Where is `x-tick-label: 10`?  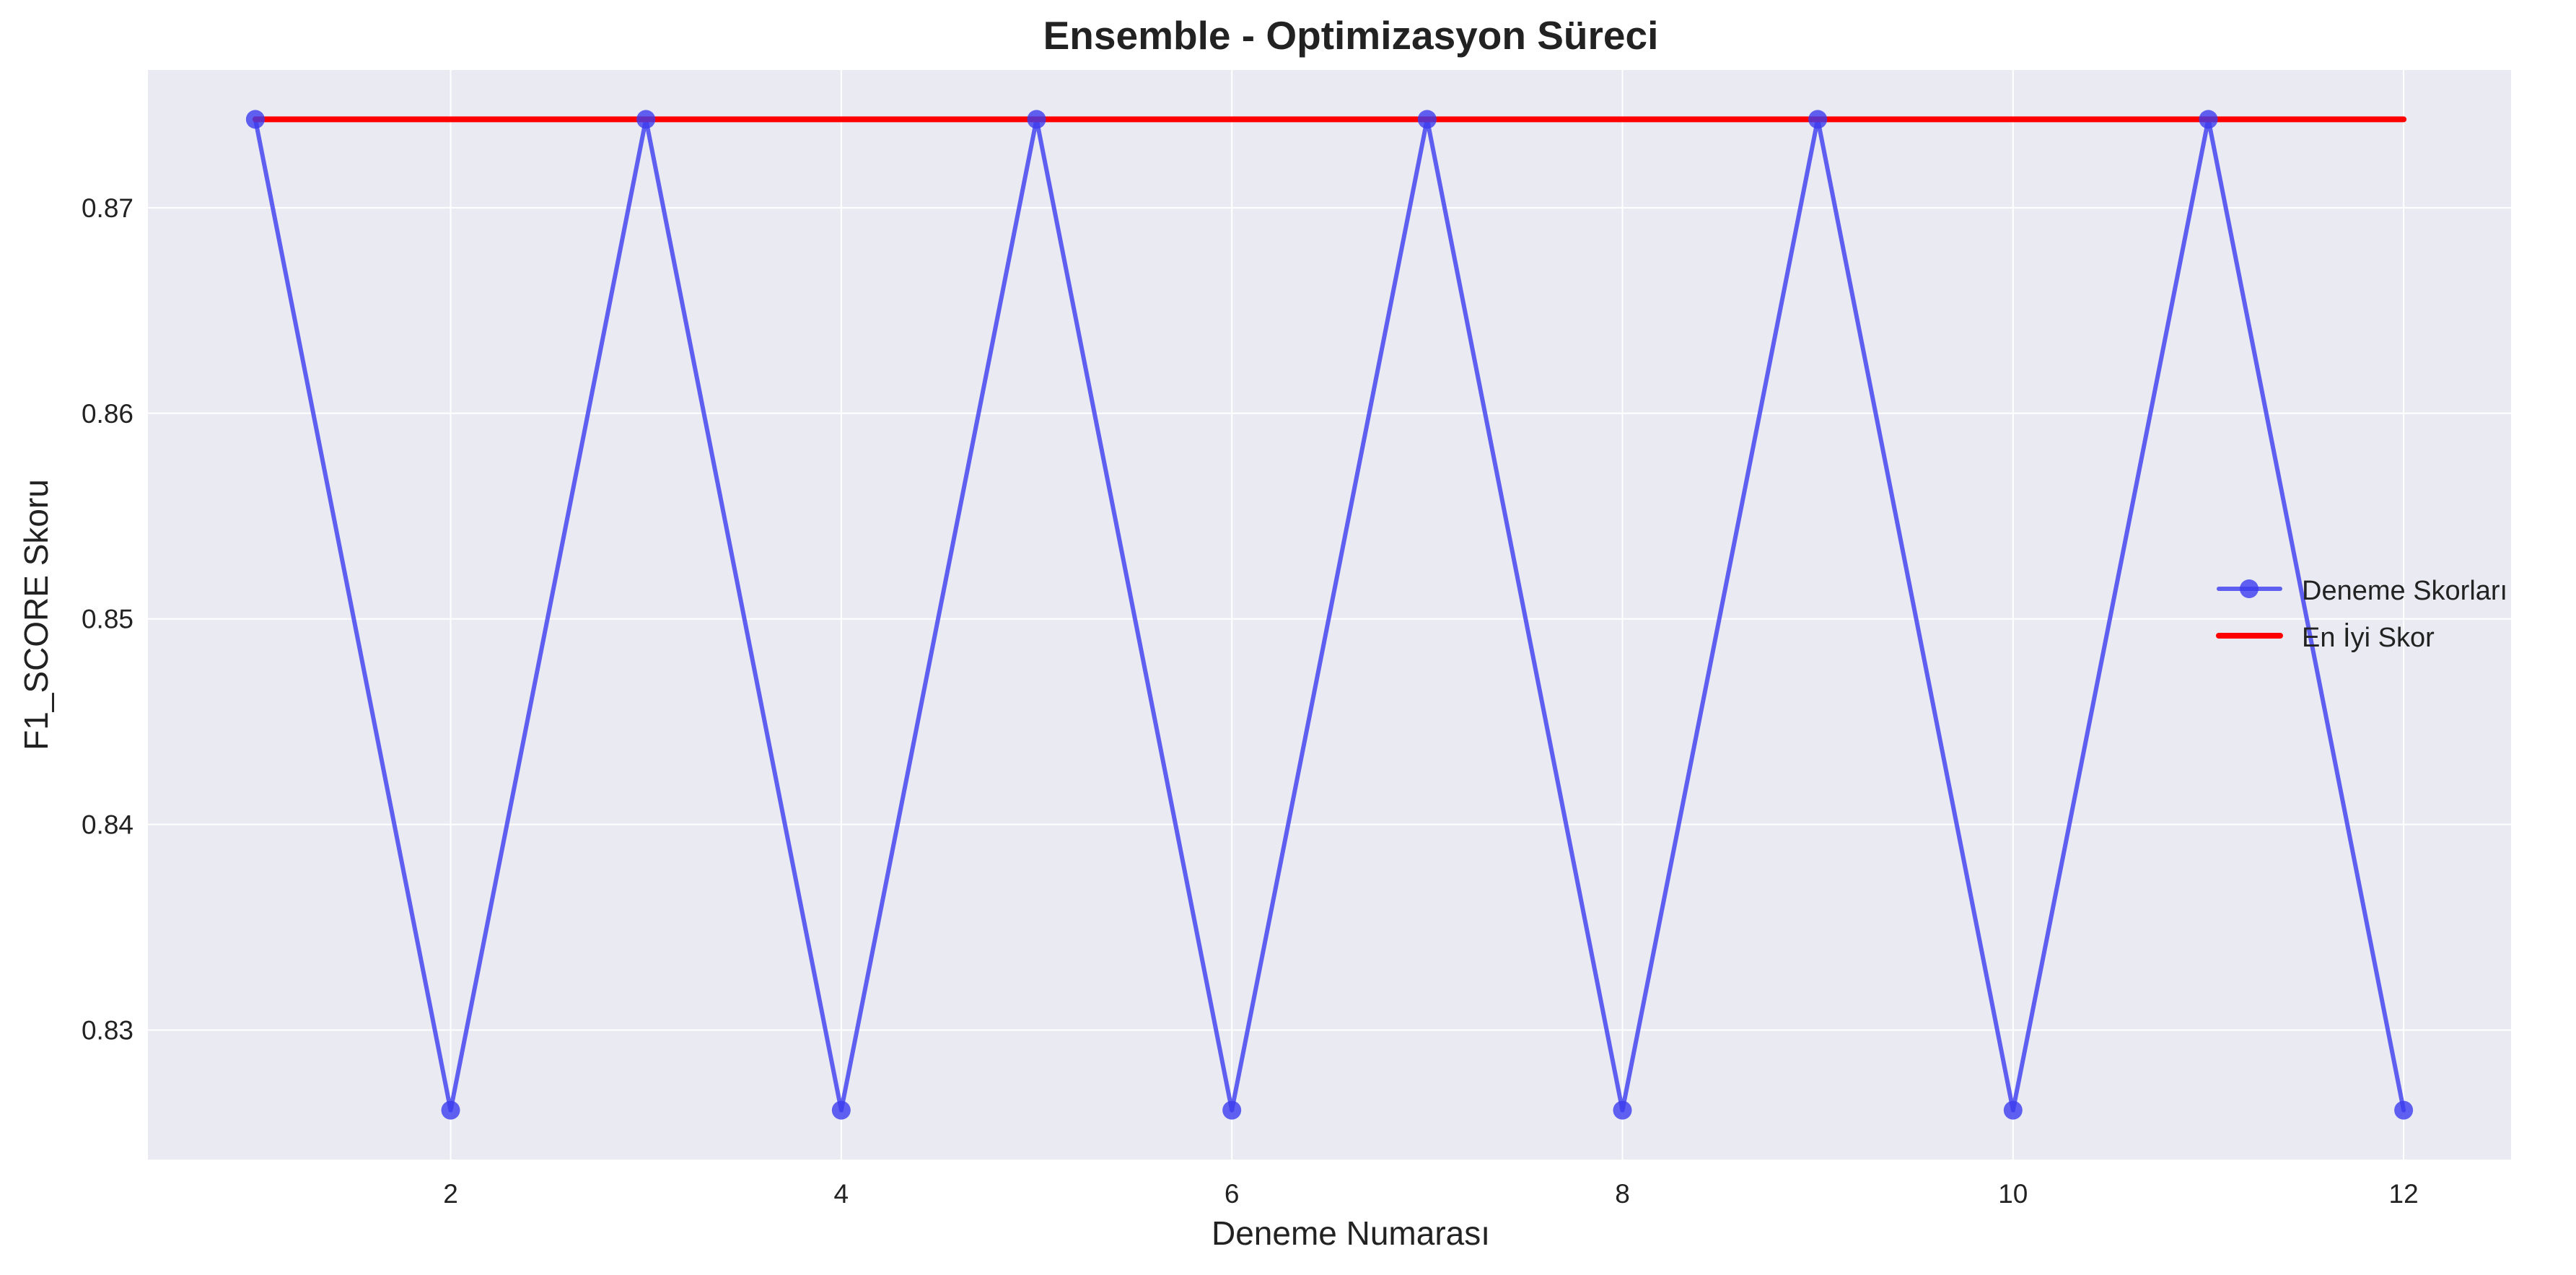 x-tick-label: 10 is located at coordinates (2013, 1194).